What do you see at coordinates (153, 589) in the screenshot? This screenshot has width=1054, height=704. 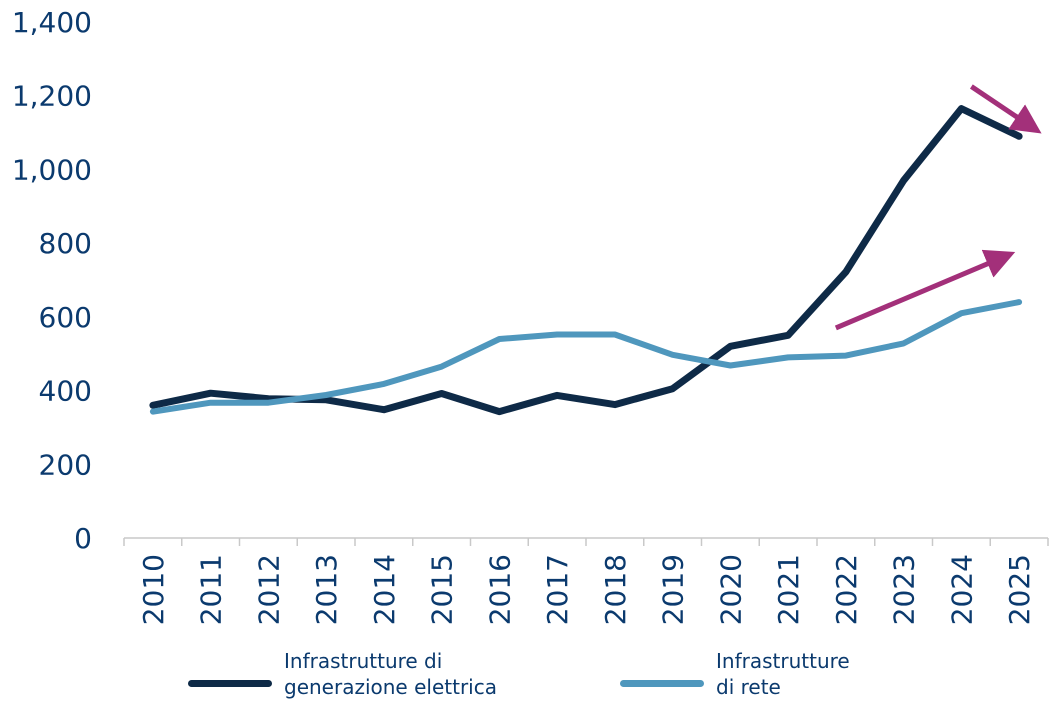 I see `x-tick-label: 2010` at bounding box center [153, 589].